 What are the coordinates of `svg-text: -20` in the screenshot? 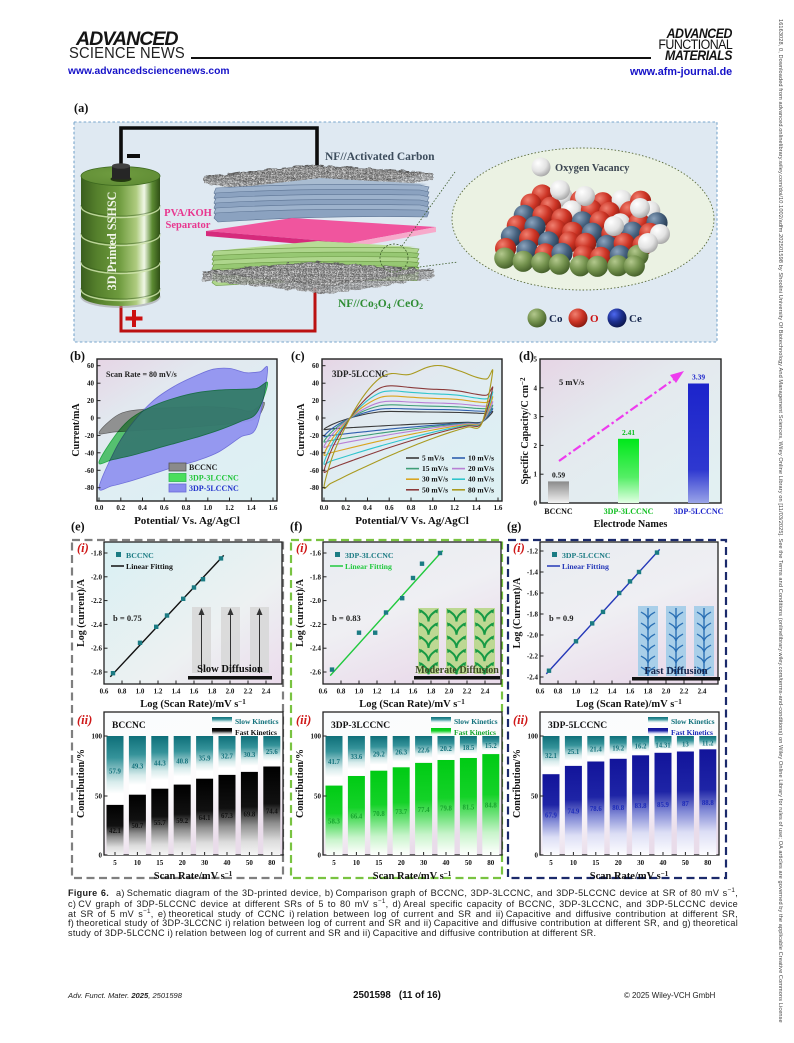 It's located at (90, 436).